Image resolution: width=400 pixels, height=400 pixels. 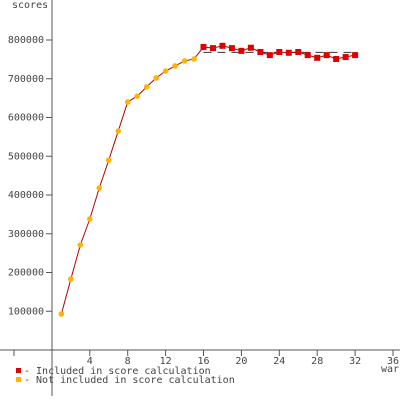 What do you see at coordinates (129, 380) in the screenshot?
I see `legend-label: - Not included in score calculation` at bounding box center [129, 380].